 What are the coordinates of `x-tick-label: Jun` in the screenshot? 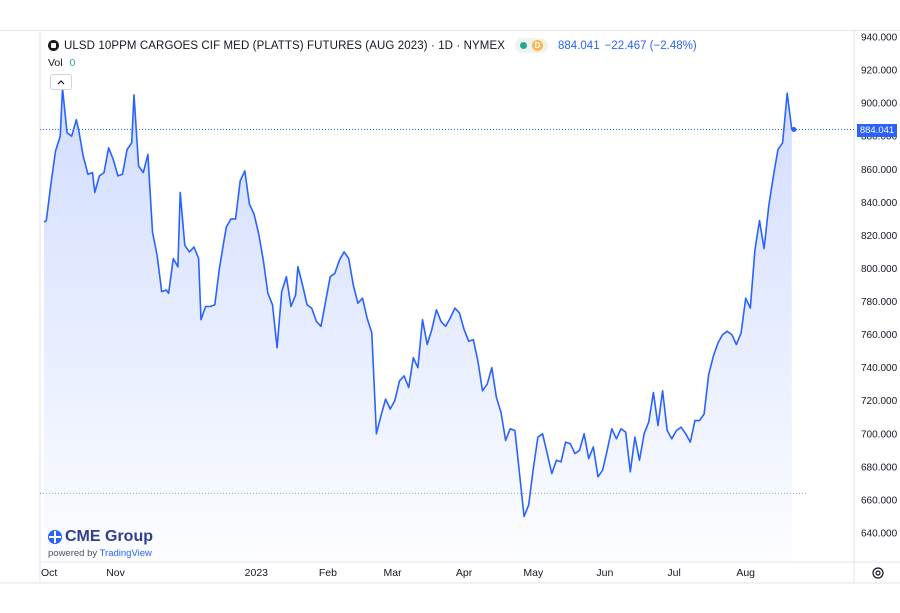 It's located at (604, 573).